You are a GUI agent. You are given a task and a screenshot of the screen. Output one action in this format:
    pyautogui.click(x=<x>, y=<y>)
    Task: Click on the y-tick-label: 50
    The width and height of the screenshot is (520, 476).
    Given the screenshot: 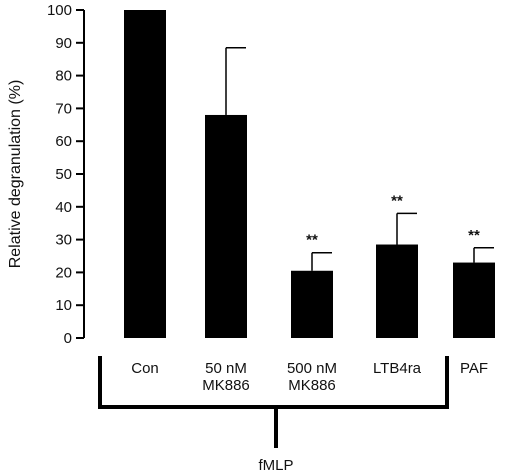 What is the action you would take?
    pyautogui.click(x=63, y=174)
    